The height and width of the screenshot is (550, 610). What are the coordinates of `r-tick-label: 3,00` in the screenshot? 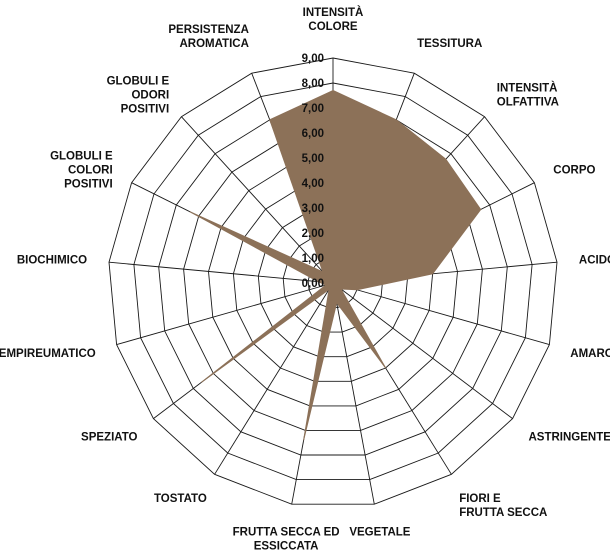 It's located at (313, 209).